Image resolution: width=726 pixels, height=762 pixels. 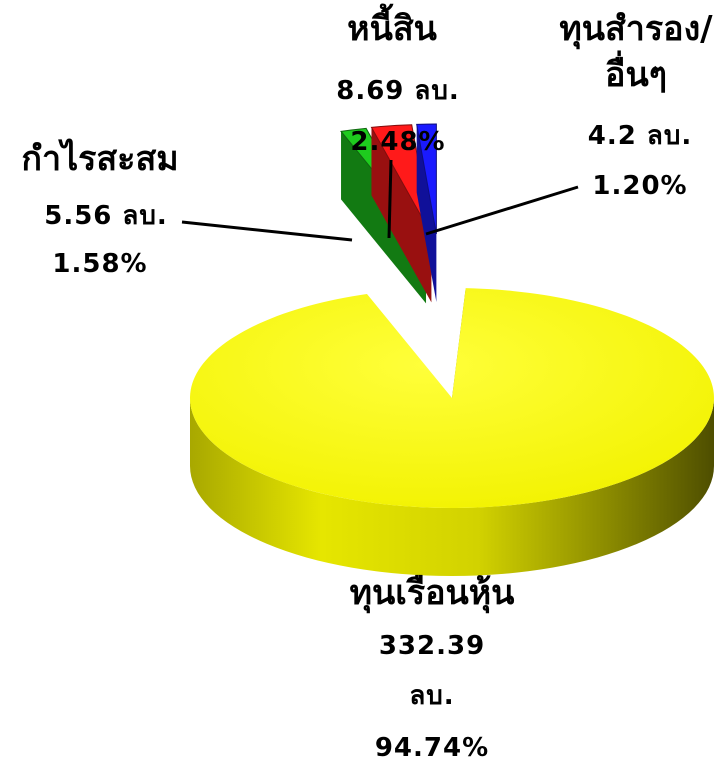 What do you see at coordinates (636, 29) in the screenshot?
I see `reserve-other-name-line1: ทุนสำรอง/` at bounding box center [636, 29].